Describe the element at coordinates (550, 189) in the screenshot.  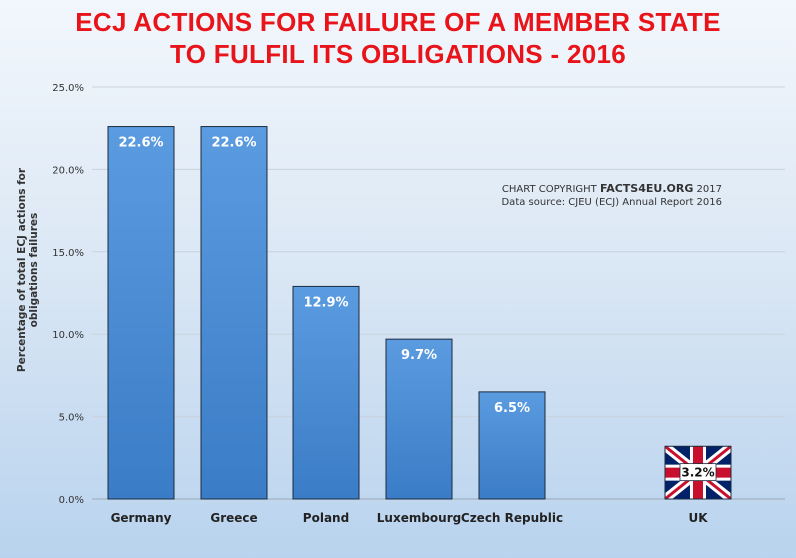
I see `copyright-prefix: CHART COPYRIGHT` at that location.